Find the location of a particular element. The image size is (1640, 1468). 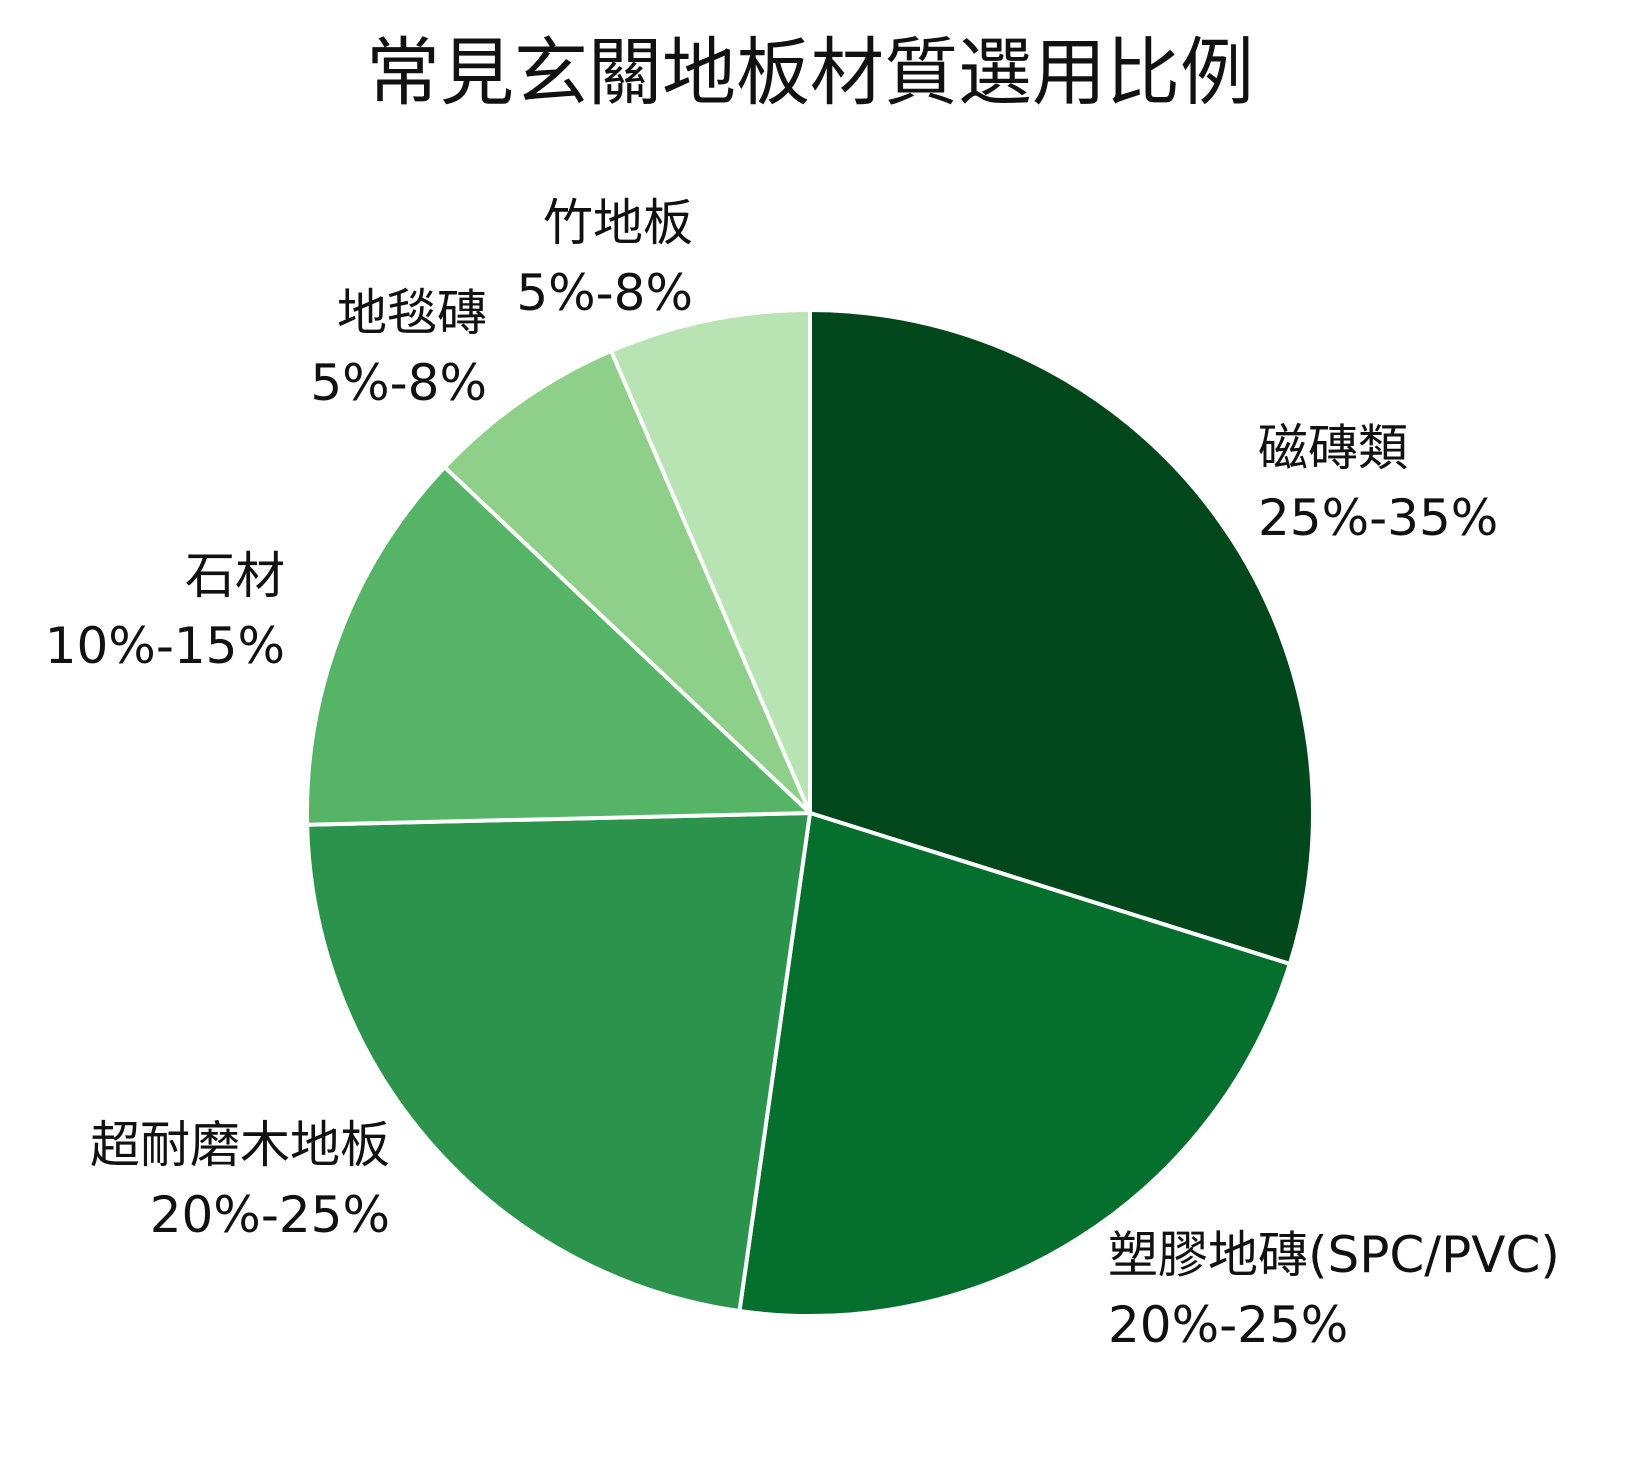

pie-slice-stone is located at coordinates (558, 646).